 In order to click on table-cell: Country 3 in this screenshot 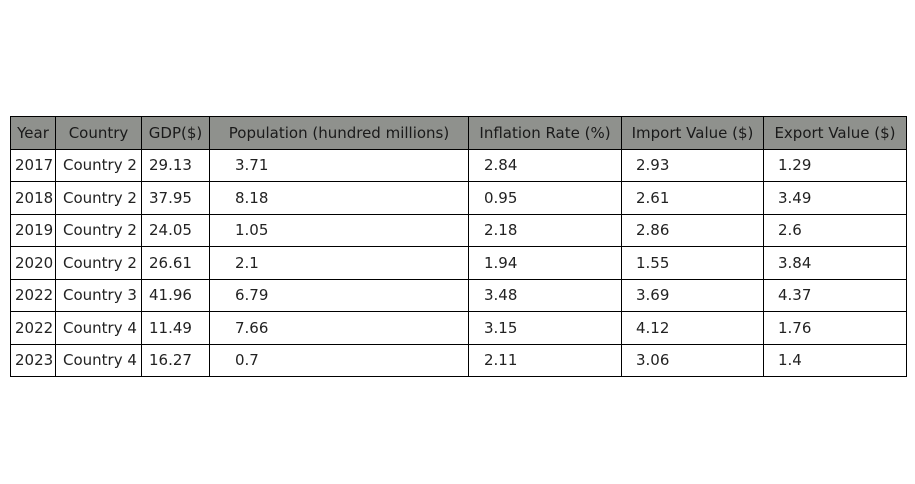, I will do `click(98, 295)`.